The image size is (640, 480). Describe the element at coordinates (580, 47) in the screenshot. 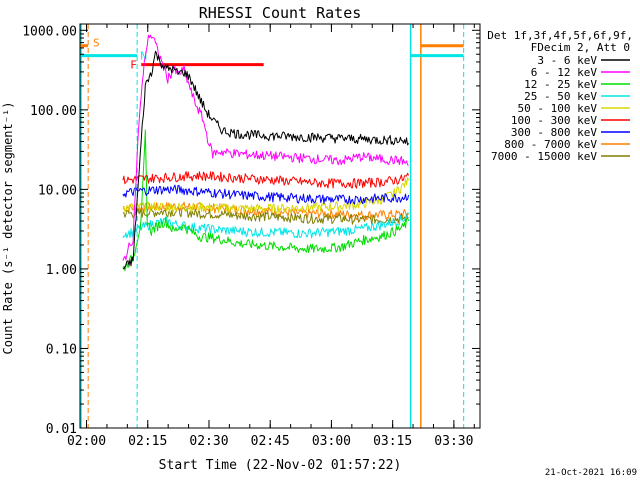

I see `legend-header-line-2: FDecim 2, Att 0` at that location.